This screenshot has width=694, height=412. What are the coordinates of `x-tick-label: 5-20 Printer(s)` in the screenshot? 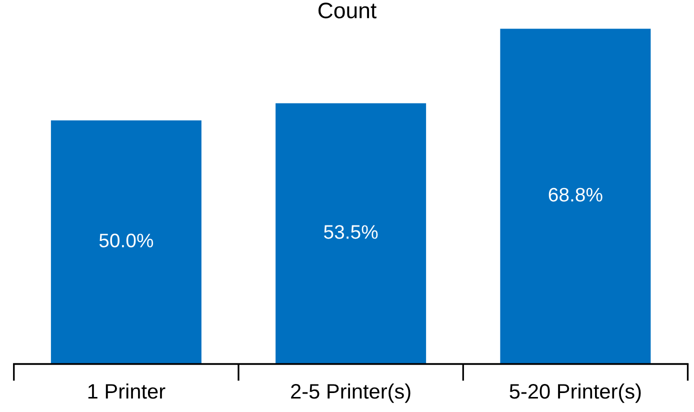 It's located at (575, 393).